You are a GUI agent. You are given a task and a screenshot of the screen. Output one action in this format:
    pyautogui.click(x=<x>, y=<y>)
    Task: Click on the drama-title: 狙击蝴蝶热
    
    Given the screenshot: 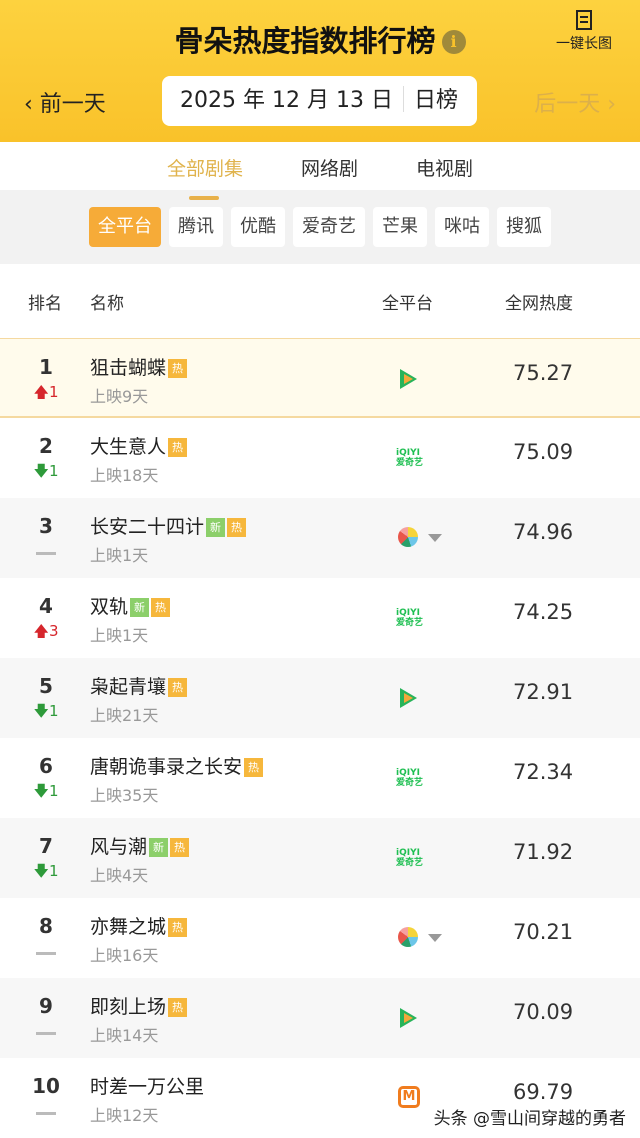 What is the action you would take?
    pyautogui.click(x=139, y=366)
    